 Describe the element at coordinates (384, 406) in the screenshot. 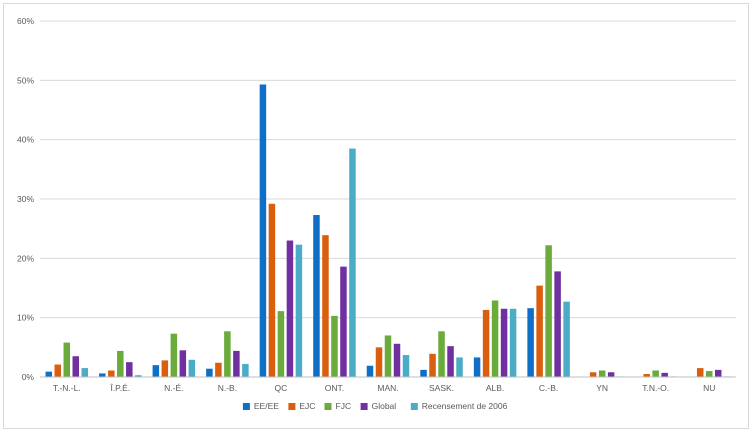

I see `legend-label: Global` at that location.